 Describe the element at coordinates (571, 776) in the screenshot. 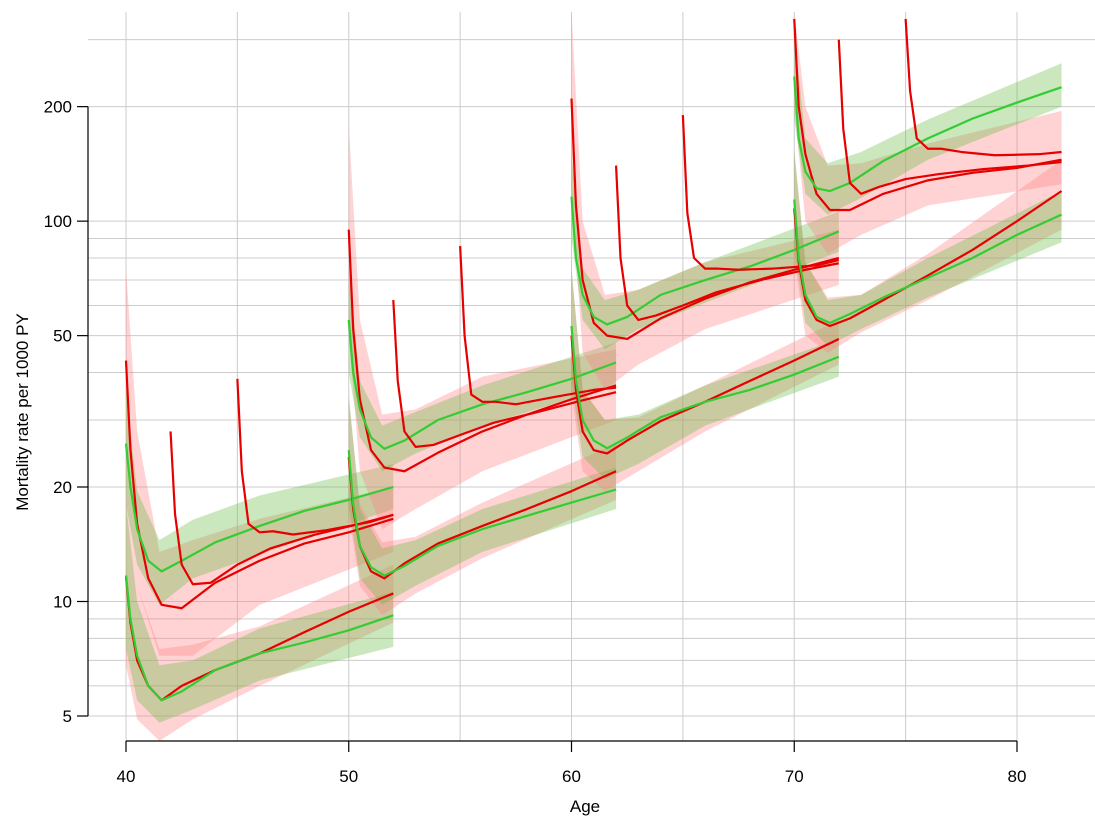

I see `x-tick-label: 60` at that location.